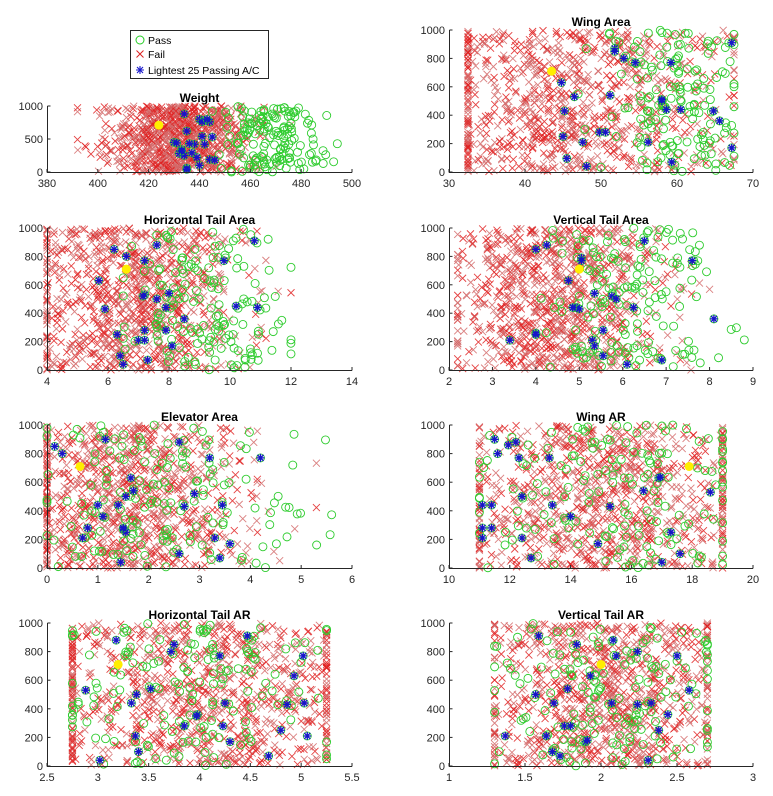 The width and height of the screenshot is (773, 796). What do you see at coordinates (352, 382) in the screenshot?
I see `x-tick-label: 14` at bounding box center [352, 382].